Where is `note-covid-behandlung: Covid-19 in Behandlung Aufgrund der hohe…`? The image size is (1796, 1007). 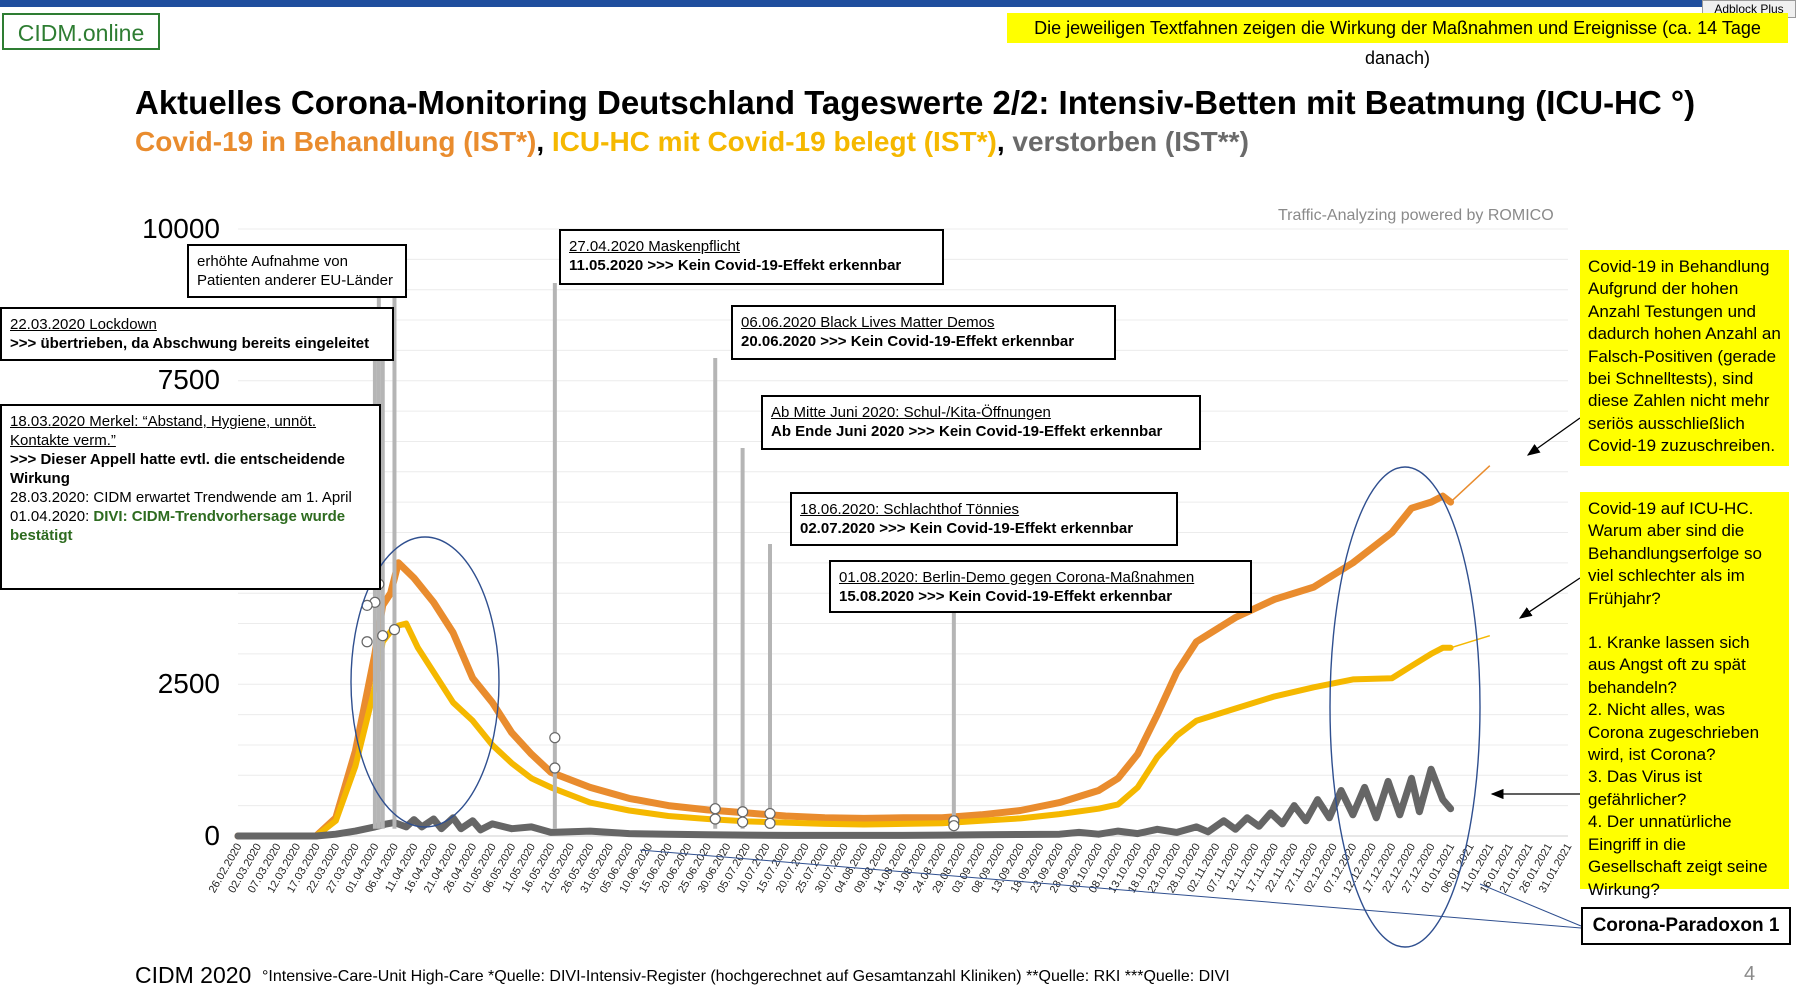 note-covid-behandlung: Covid-19 in Behandlung Aufgrund der hohe… is located at coordinates (1684, 358).